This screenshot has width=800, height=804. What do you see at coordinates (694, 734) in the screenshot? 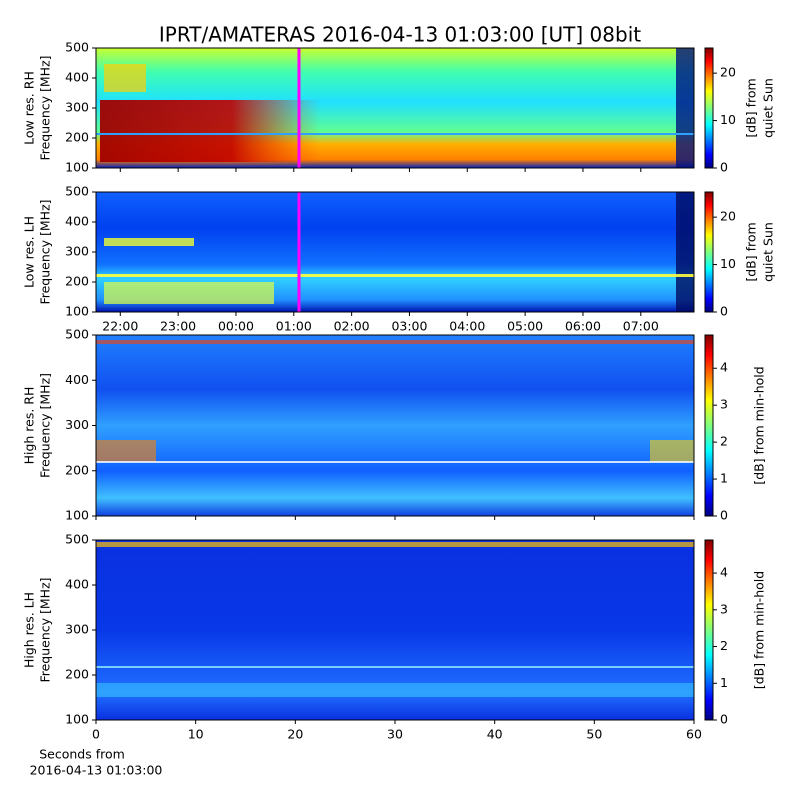
I see `x-tick-label: 60` at bounding box center [694, 734].